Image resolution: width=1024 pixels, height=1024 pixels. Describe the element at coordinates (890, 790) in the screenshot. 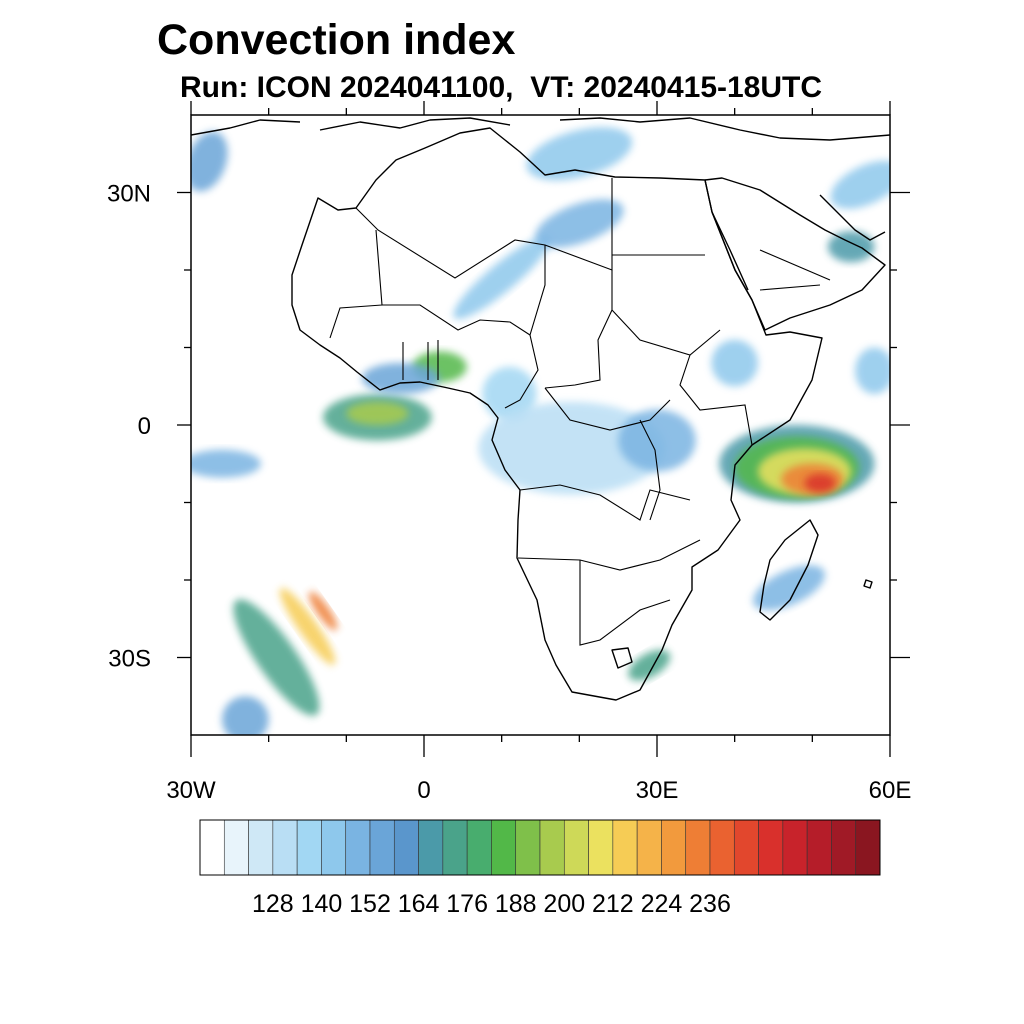

I see `lon-tick-label: 60E` at that location.